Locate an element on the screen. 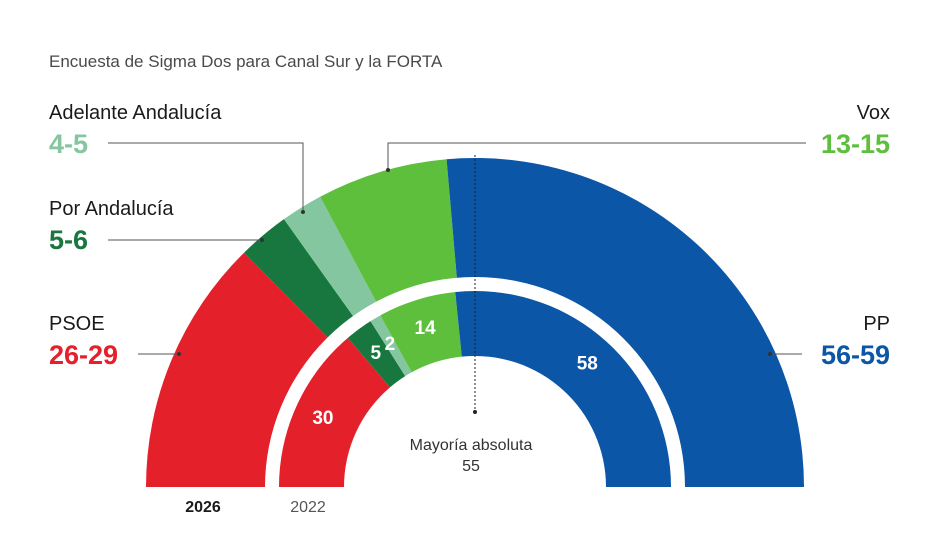 This screenshot has width=947, height=533. majority-value: 55 is located at coordinates (471, 466).